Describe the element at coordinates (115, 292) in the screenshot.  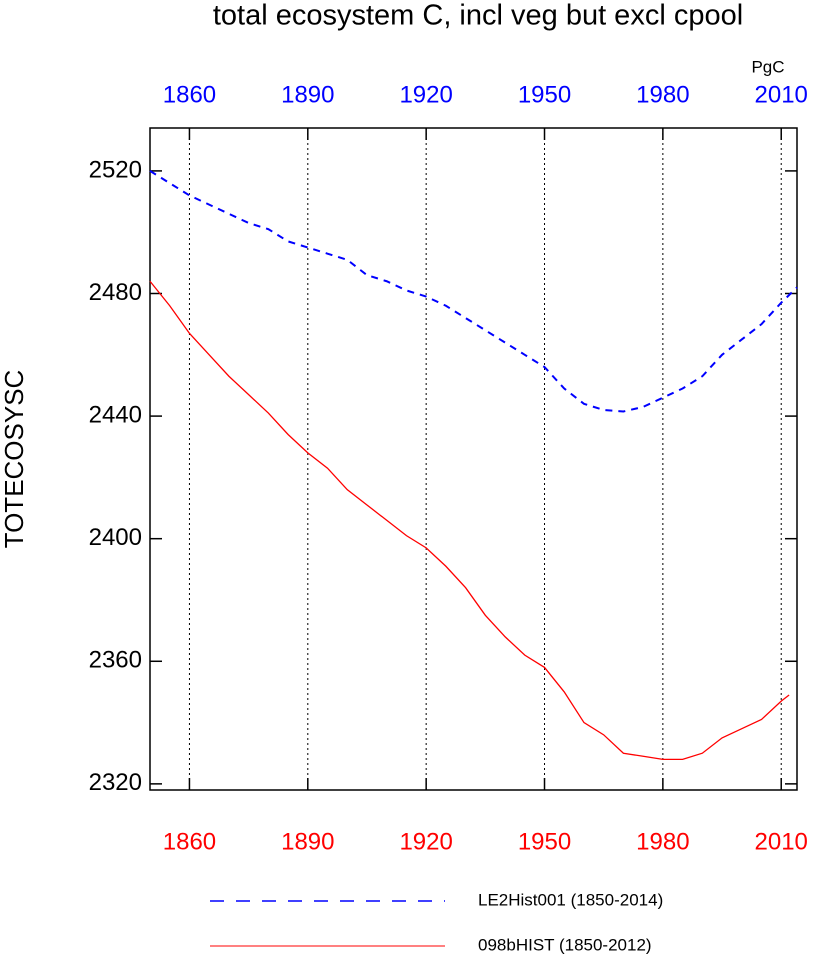
I see `y-tick-label: 2480` at that location.